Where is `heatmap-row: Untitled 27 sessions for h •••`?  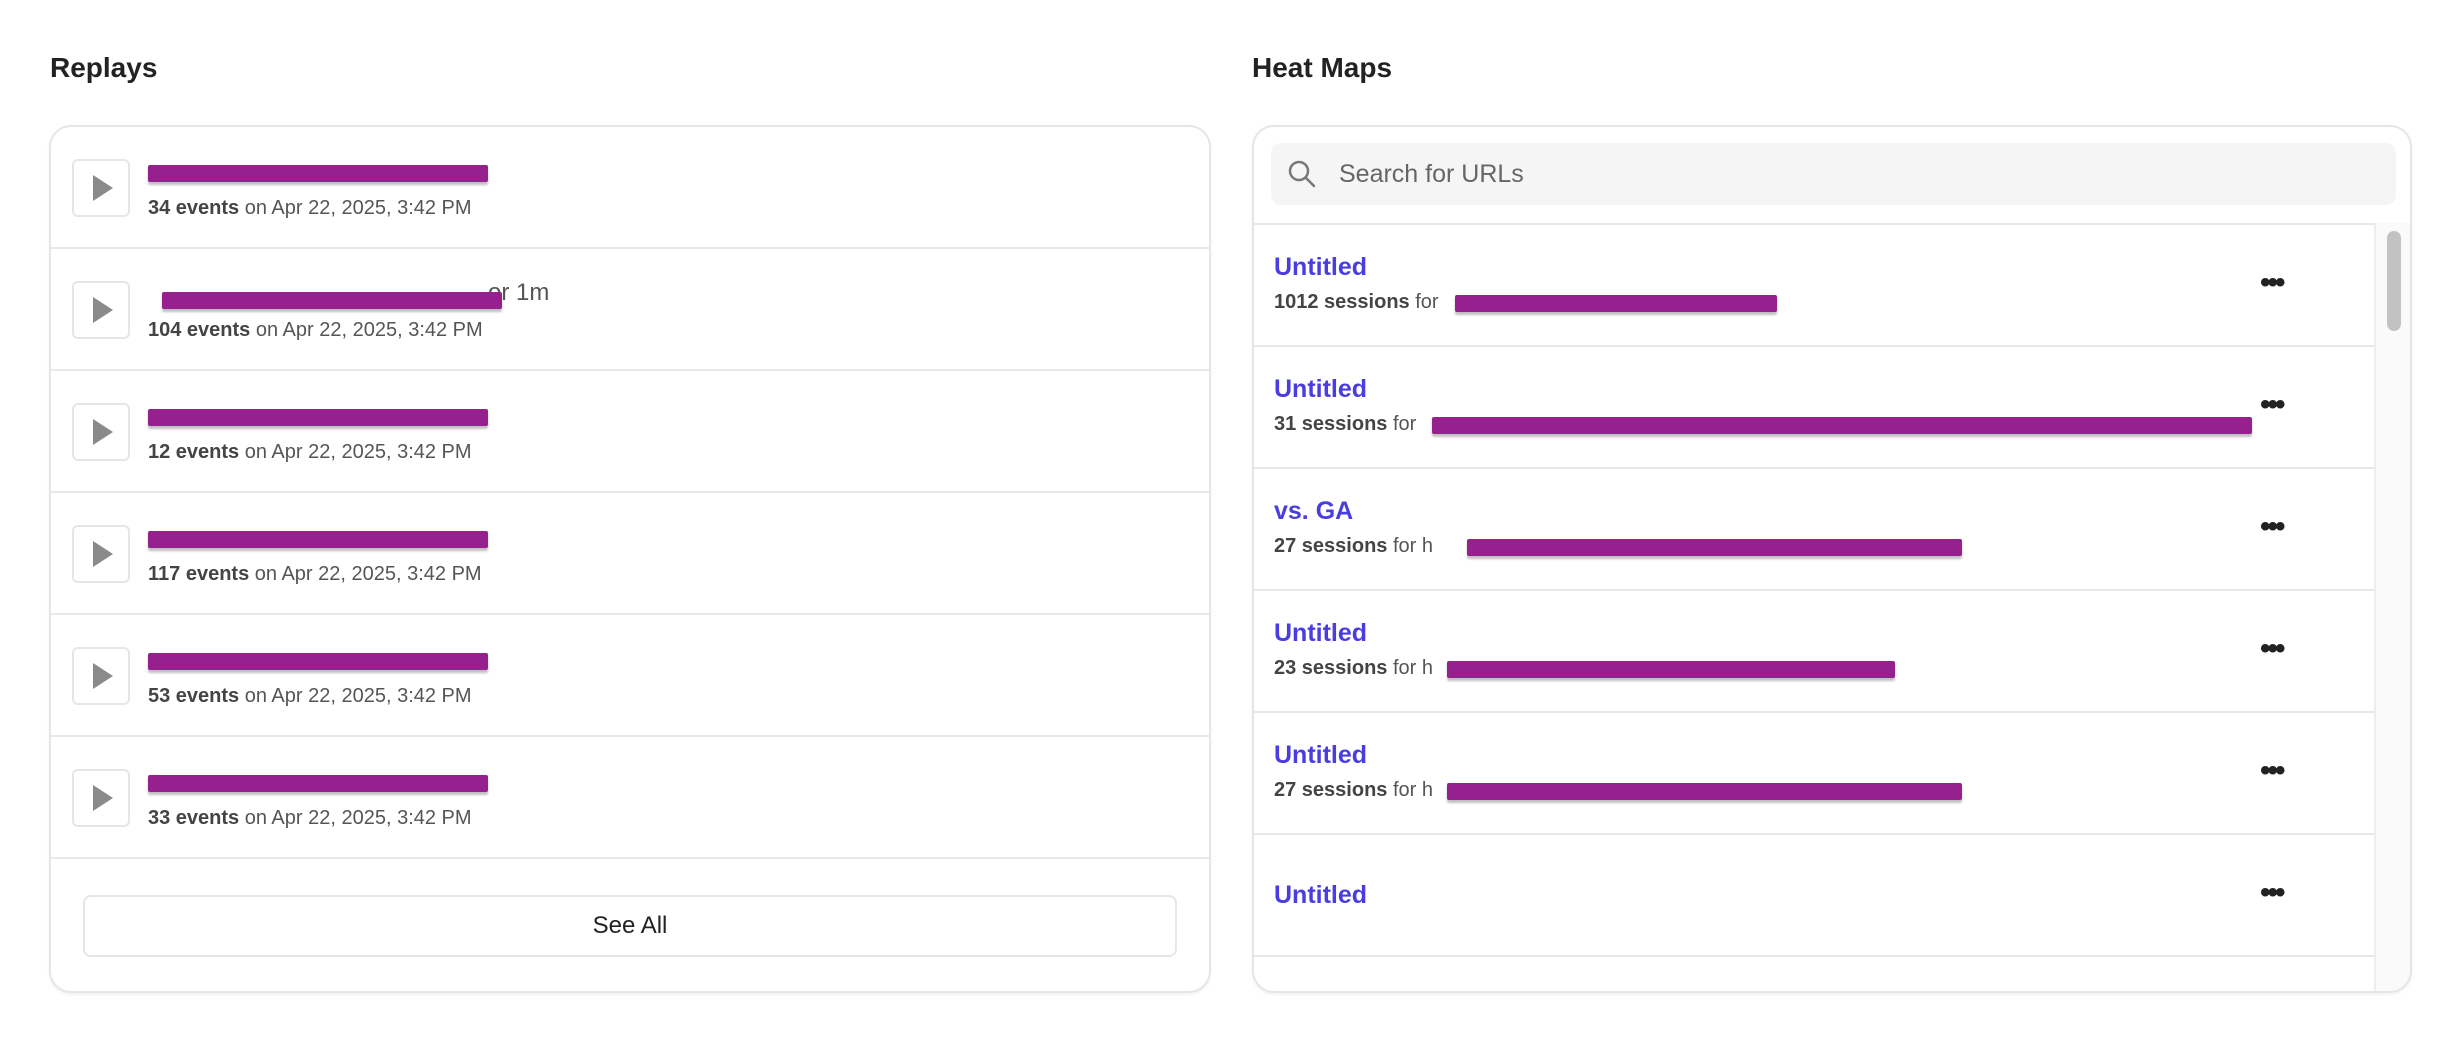 heatmap-row: Untitled 27 sessions for h ••• is located at coordinates (1814, 774).